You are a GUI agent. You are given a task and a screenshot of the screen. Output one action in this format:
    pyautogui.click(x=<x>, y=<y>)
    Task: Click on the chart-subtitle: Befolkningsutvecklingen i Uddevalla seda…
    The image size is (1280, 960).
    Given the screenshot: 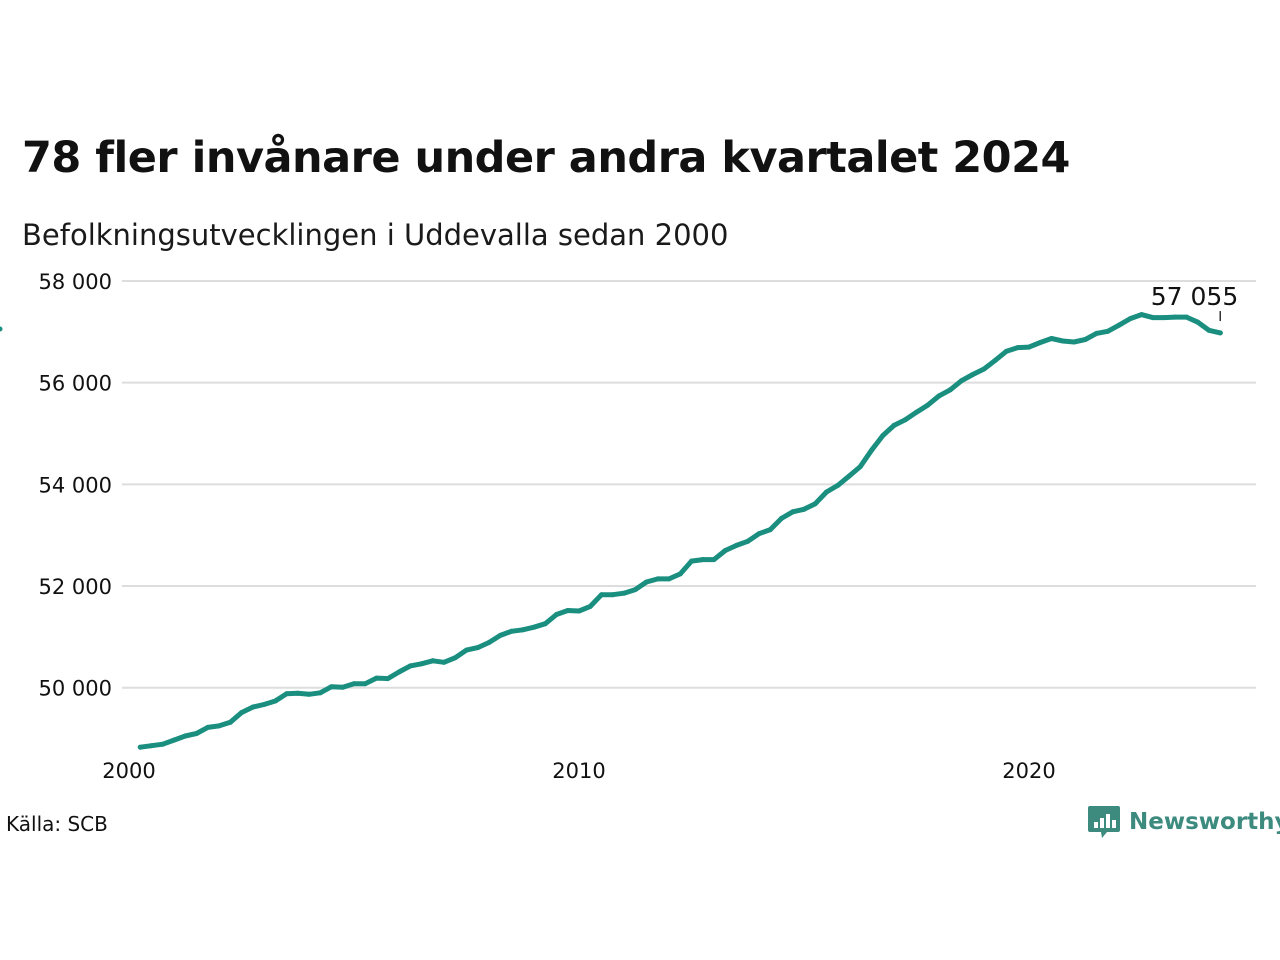 What is the action you would take?
    pyautogui.click(x=375, y=235)
    